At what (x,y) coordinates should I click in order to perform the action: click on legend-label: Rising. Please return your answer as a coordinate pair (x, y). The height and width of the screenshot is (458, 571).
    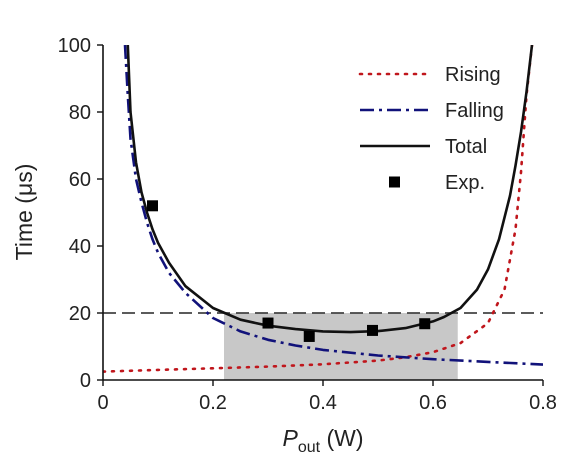
    Looking at the image, I should click on (473, 75).